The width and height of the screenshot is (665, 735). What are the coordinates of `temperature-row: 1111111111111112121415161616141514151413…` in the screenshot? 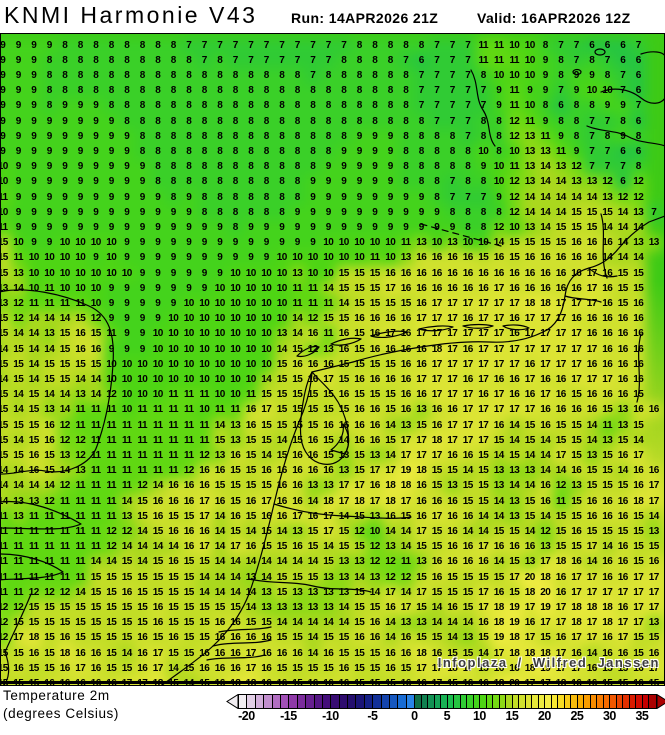 It's located at (331, 531).